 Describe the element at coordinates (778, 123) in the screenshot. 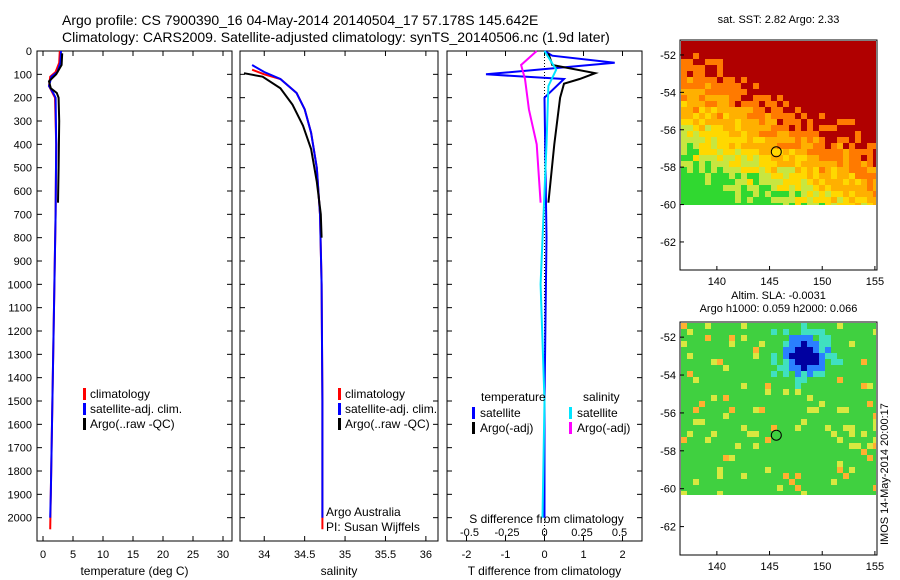

I see `map-image-sst` at that location.